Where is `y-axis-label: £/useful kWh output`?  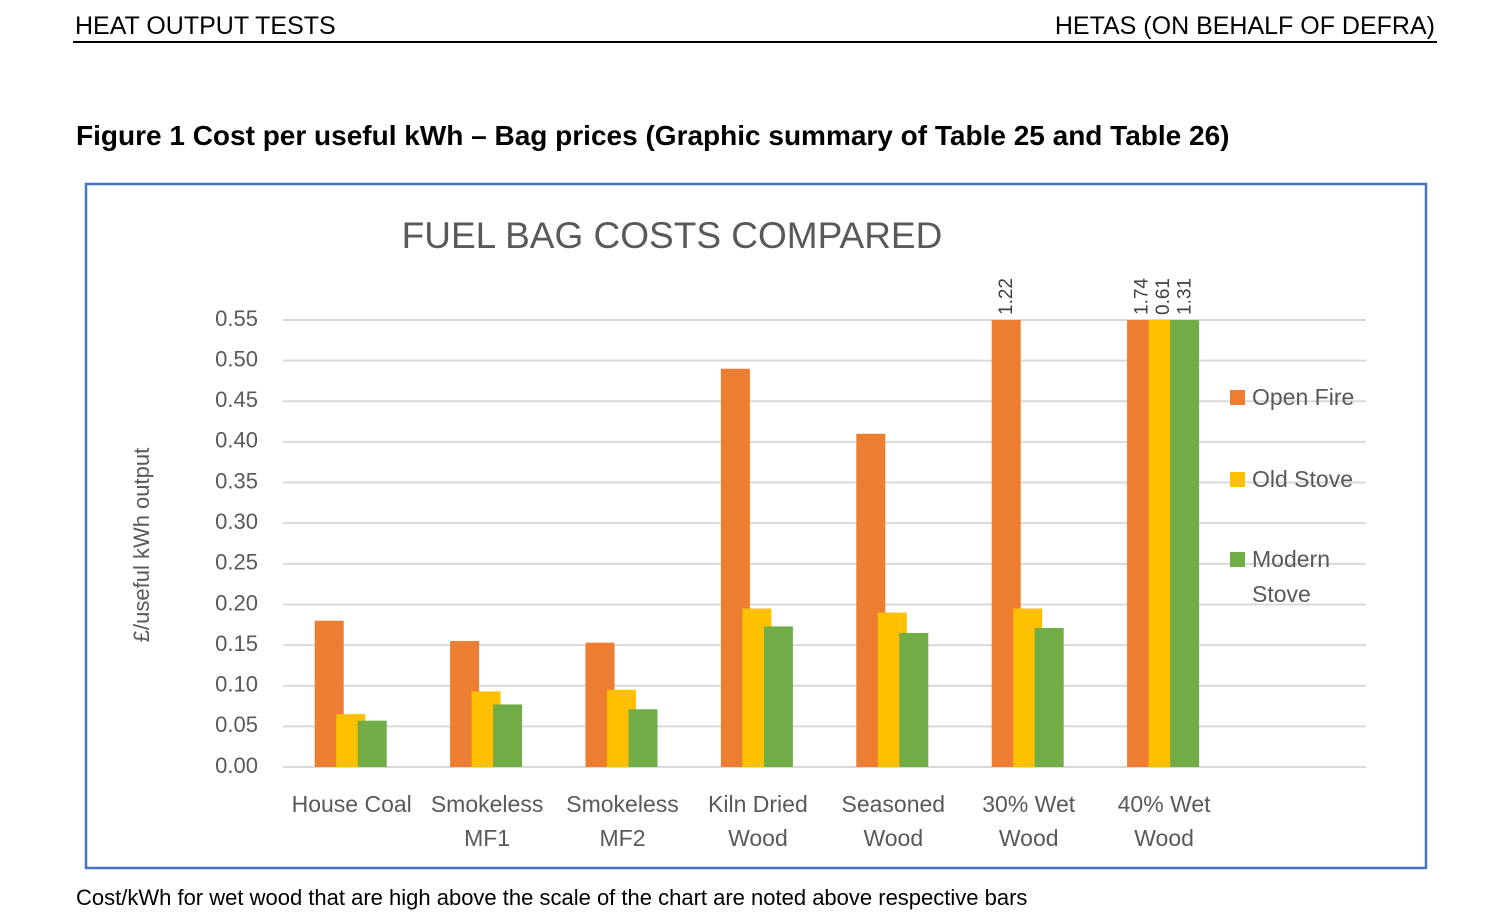
y-axis-label: £/useful kWh output is located at coordinates (141, 545).